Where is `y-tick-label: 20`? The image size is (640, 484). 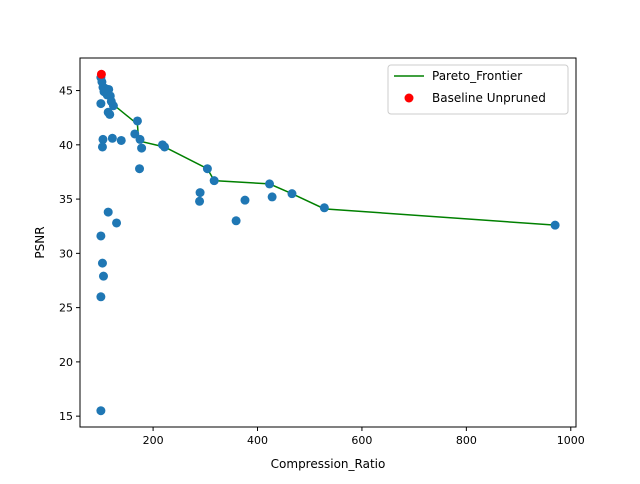 y-tick-label: 20 is located at coordinates (66, 362).